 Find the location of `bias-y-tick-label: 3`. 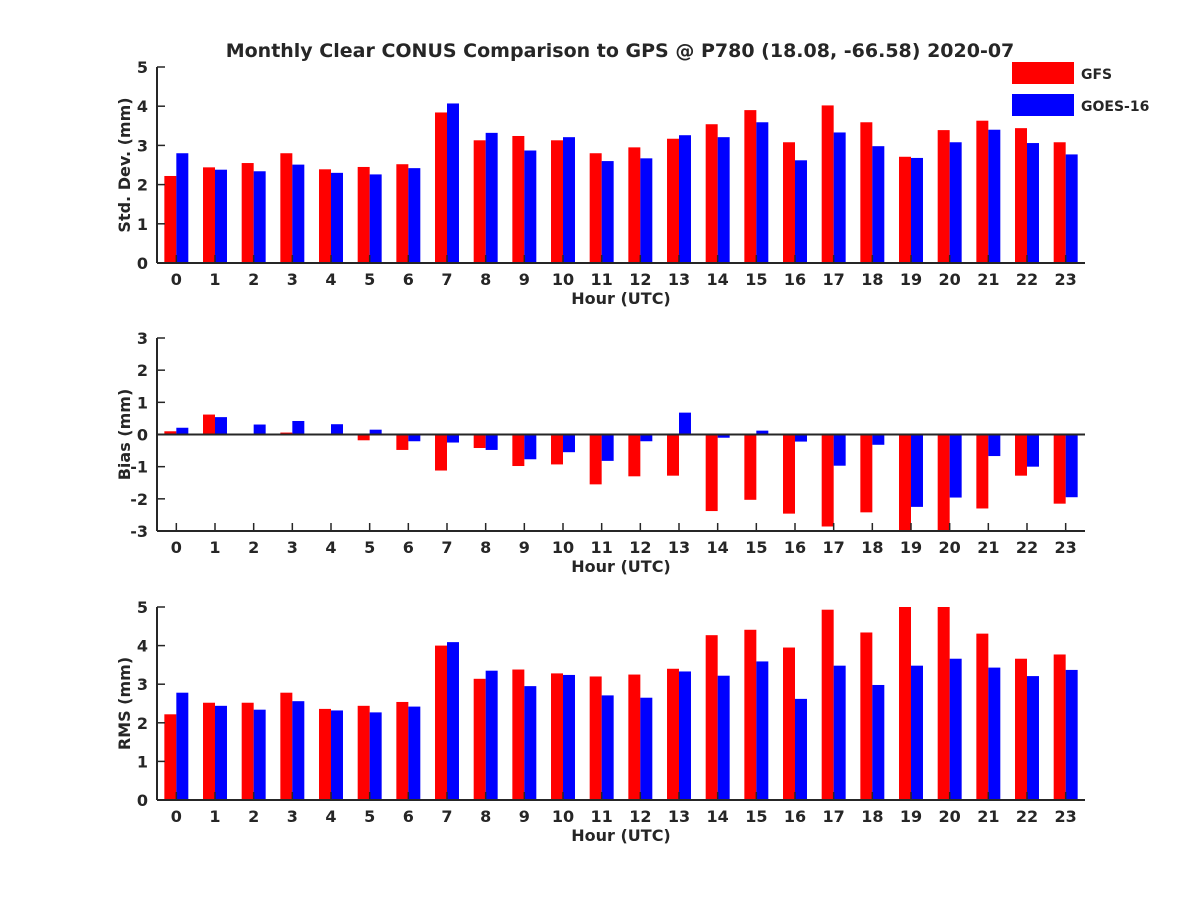

bias-y-tick-label: 3 is located at coordinates (142, 338).